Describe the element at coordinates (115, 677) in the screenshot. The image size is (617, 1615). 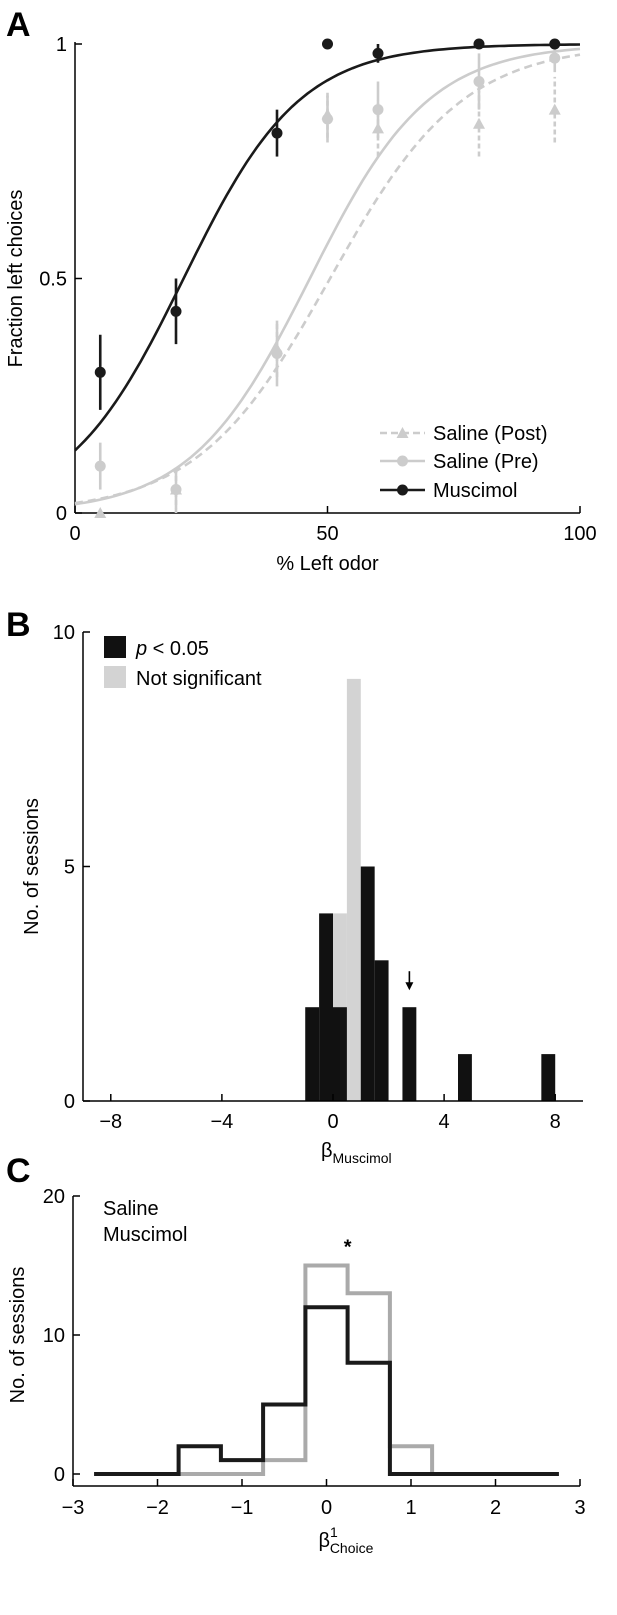
I see `legend-swatch-not-significant` at that location.